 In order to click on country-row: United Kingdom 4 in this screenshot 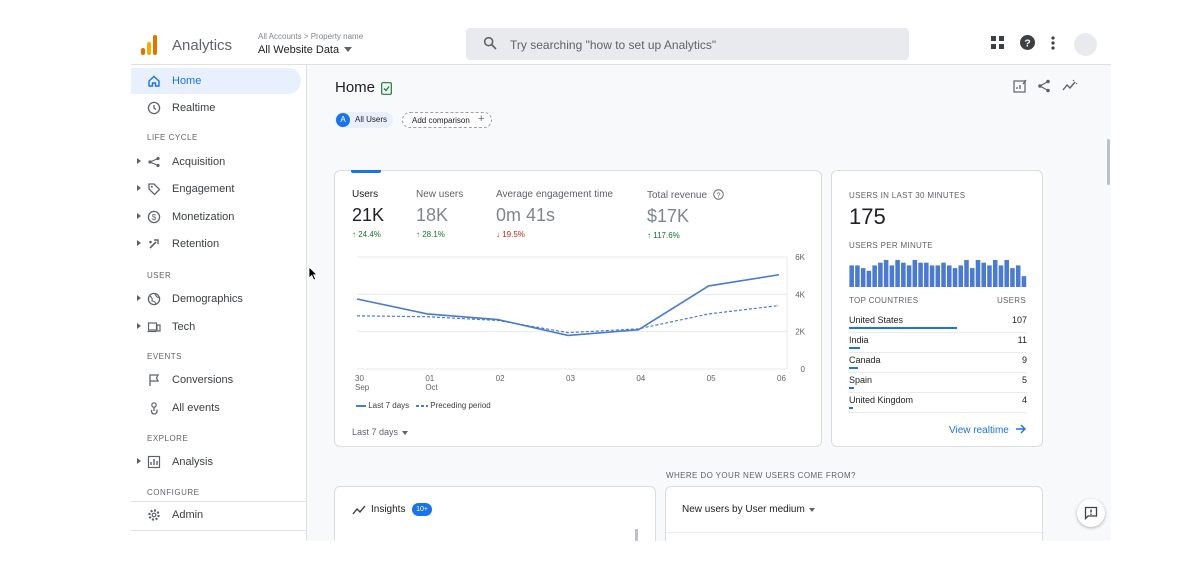, I will do `click(938, 403)`.